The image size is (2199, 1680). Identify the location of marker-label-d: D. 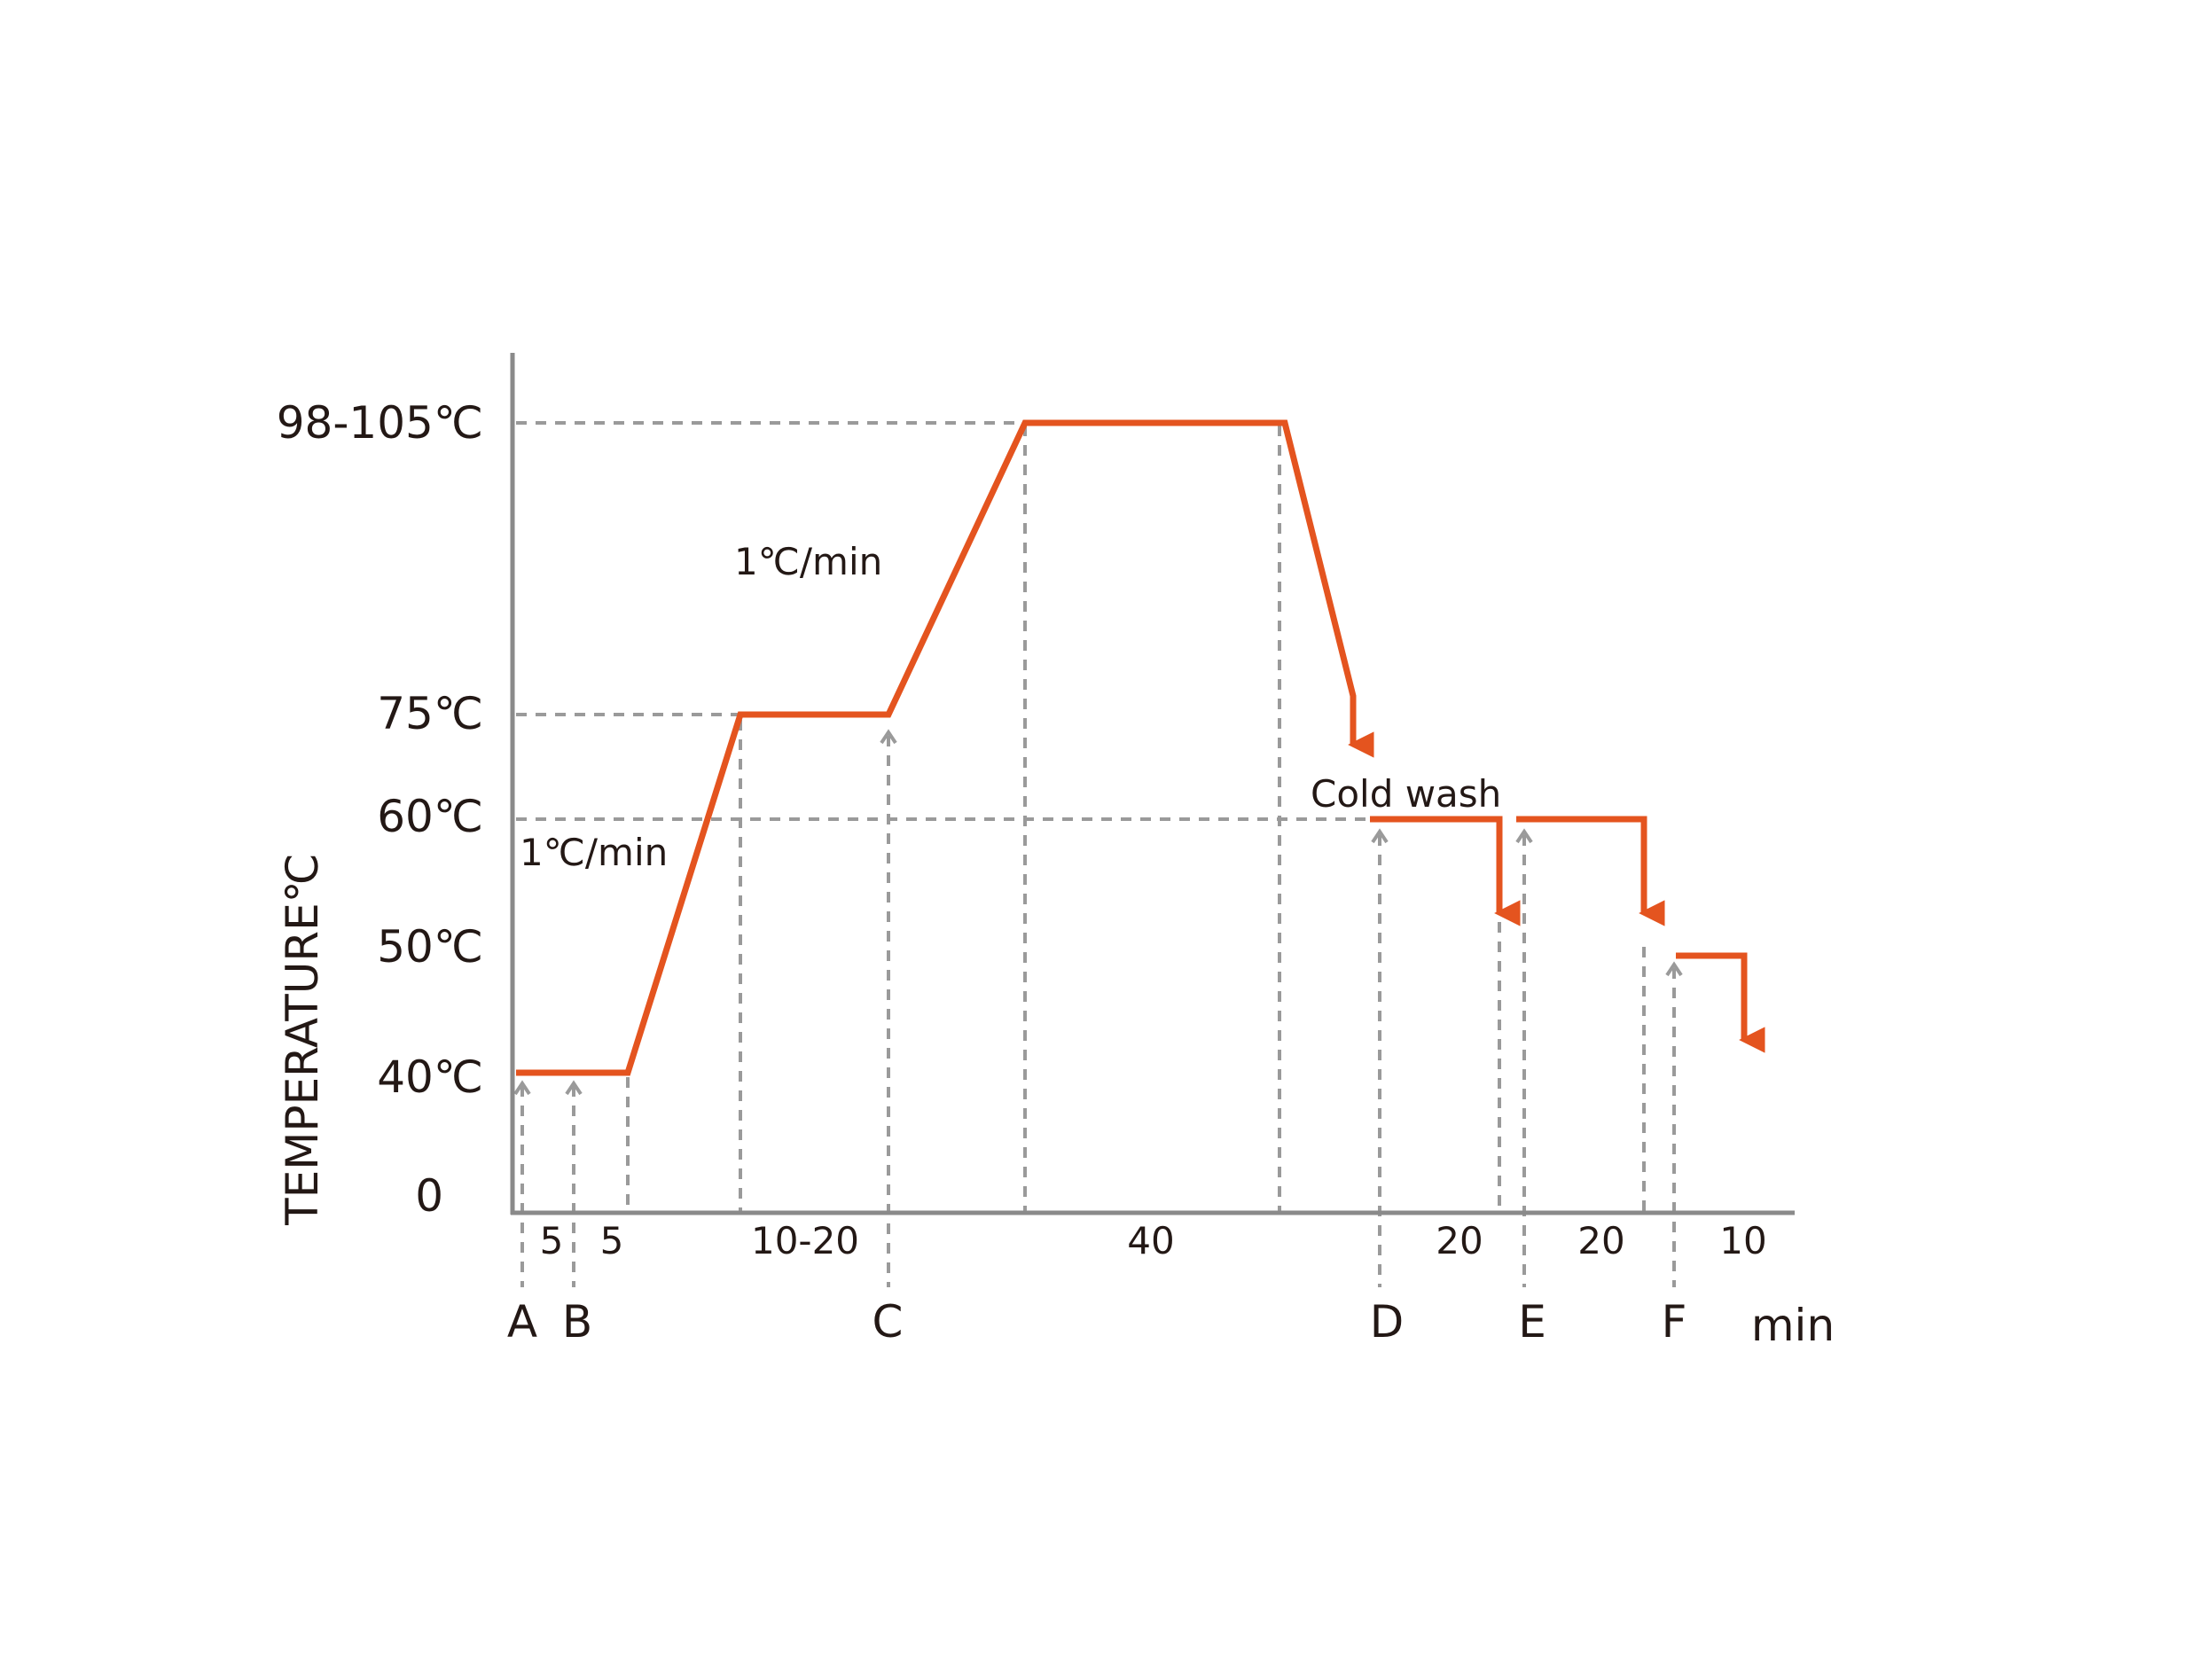
(1387, 1322).